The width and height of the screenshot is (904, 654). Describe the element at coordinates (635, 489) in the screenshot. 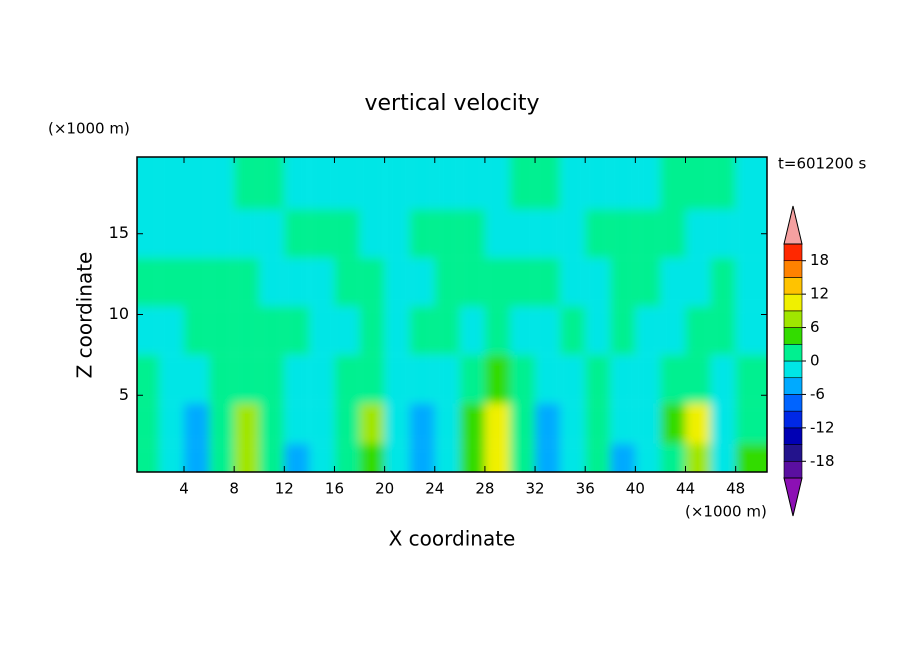

I see `x-tick-label: 40` at that location.